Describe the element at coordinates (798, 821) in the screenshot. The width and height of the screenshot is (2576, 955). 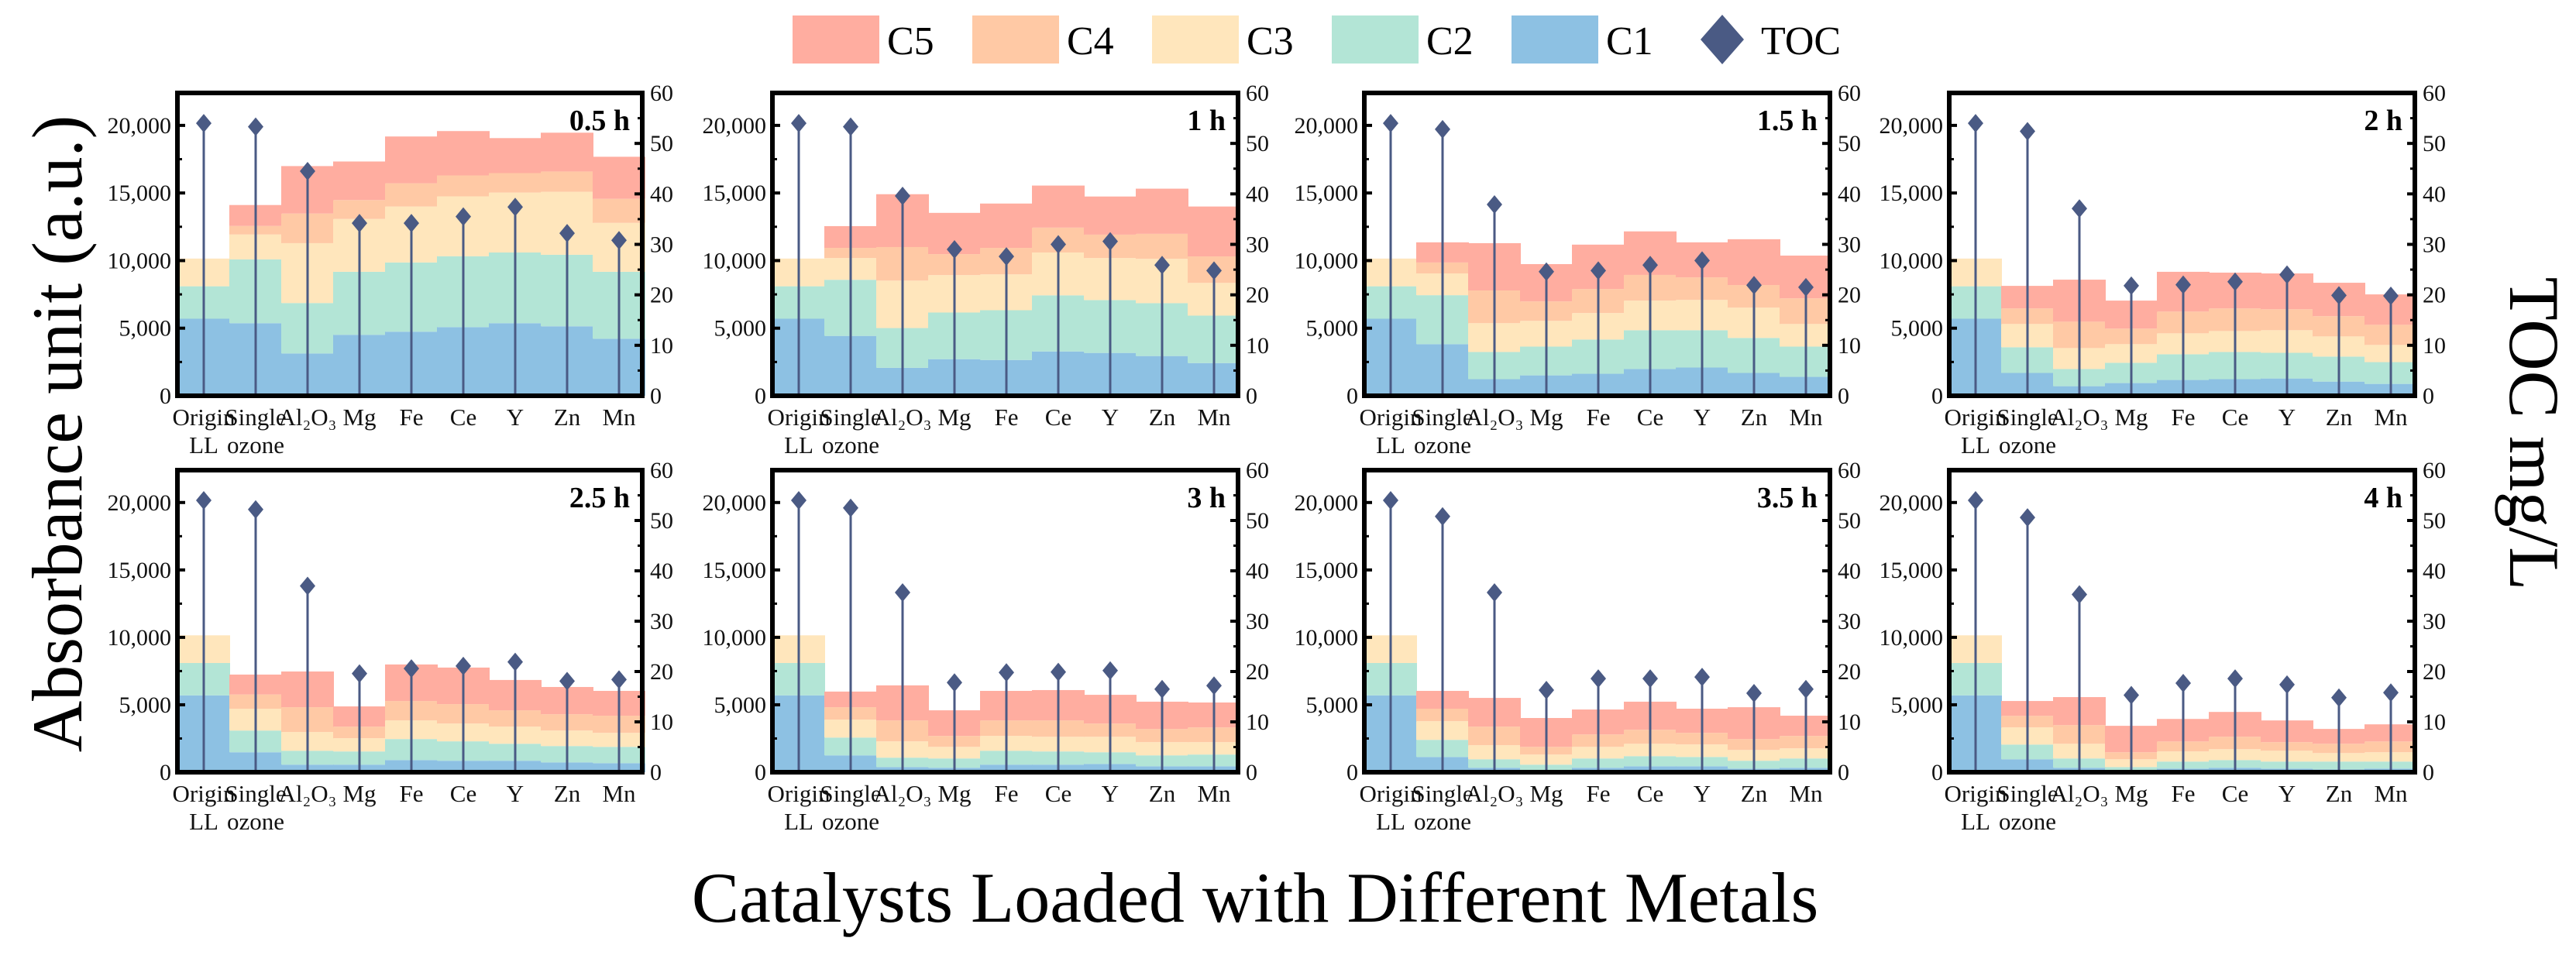
I see `x-tick-label-line: LL` at that location.